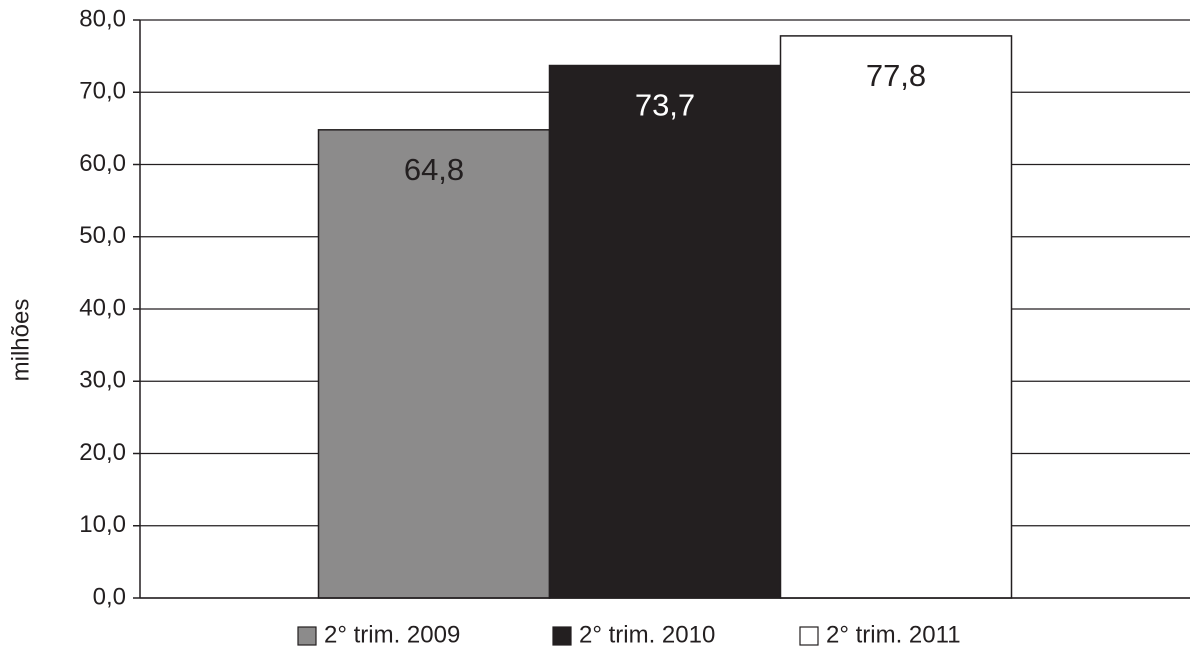  Describe the element at coordinates (102, 18) in the screenshot. I see `y-tick-label: 80,0` at that location.